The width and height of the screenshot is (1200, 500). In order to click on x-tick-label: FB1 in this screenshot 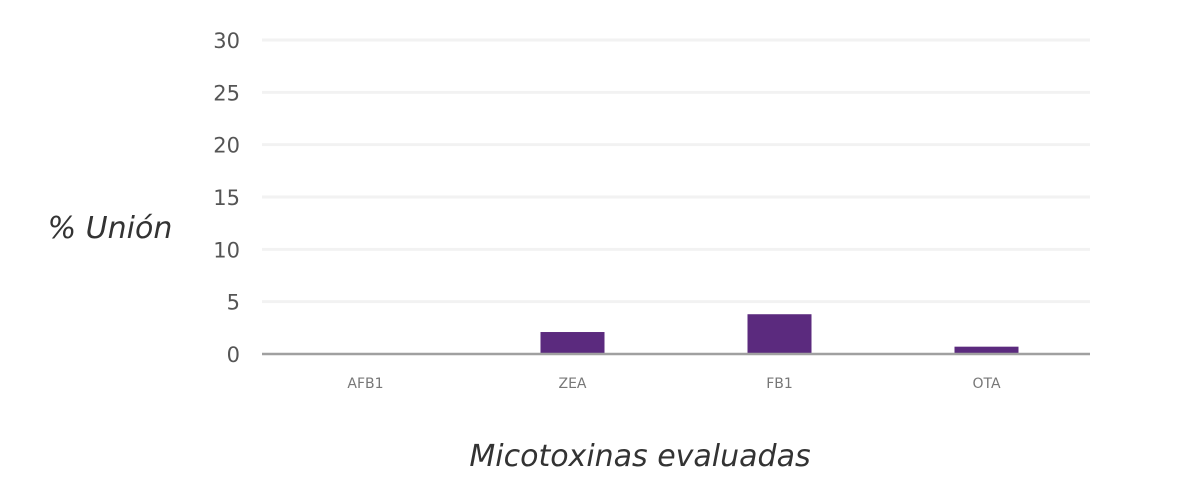, I will do `click(779, 384)`.